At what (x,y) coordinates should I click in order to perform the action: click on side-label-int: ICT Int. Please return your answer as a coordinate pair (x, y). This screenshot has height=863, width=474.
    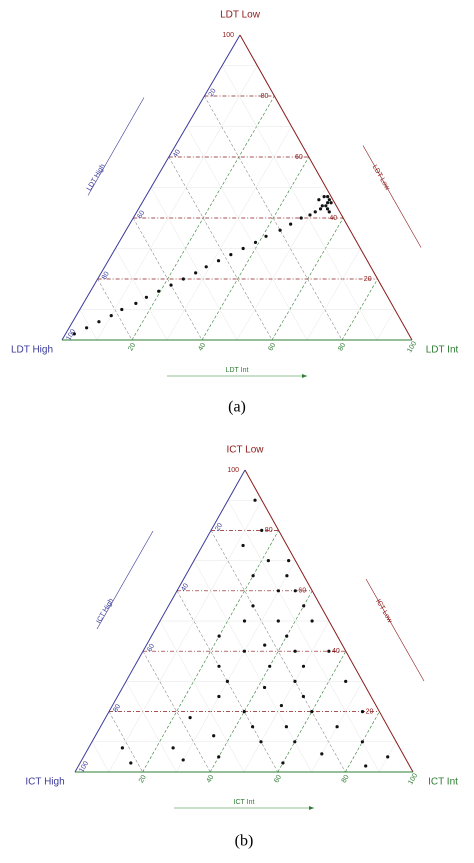
    Looking at the image, I should click on (244, 802).